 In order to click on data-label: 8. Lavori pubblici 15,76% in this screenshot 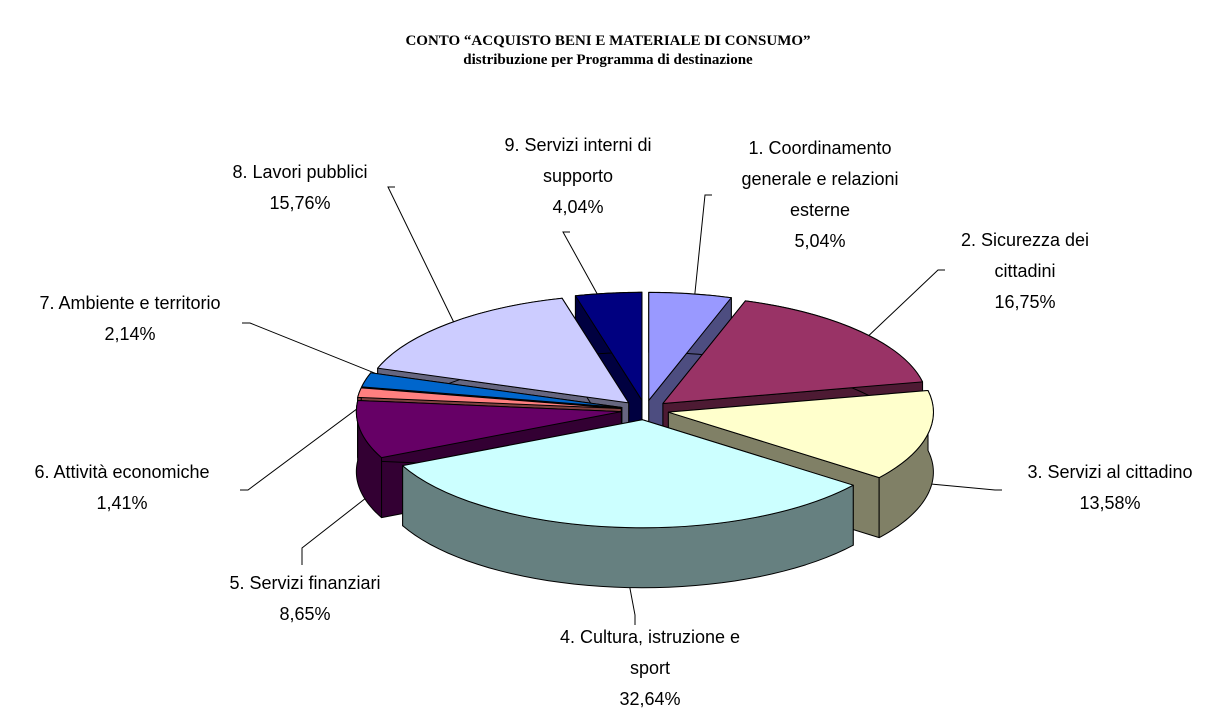, I will do `click(300, 188)`.